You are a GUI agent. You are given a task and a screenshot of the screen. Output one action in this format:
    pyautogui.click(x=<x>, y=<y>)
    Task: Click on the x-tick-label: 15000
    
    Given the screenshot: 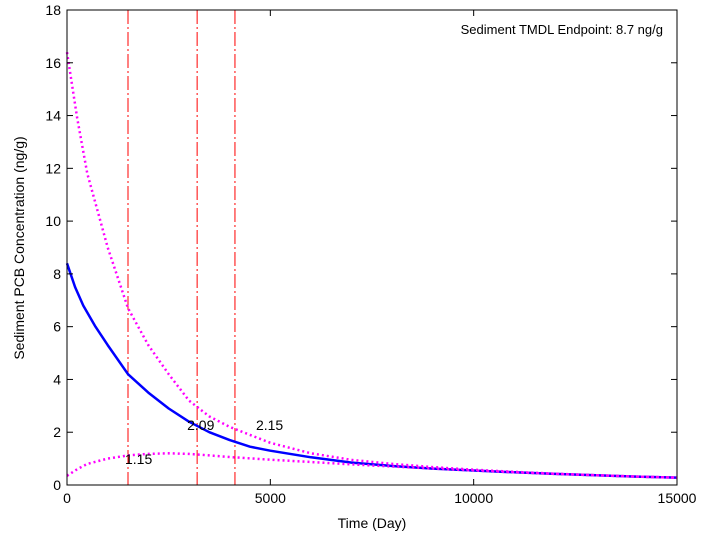 What is the action you would take?
    pyautogui.click(x=677, y=498)
    